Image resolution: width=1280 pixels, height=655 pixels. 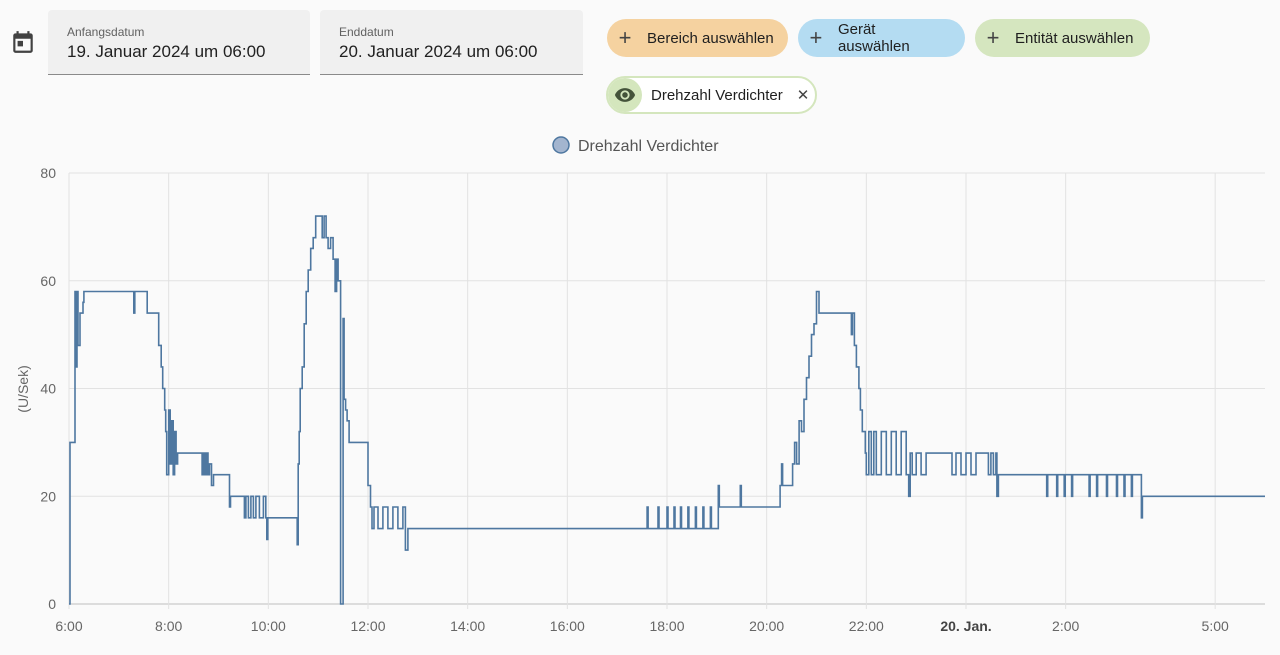 I want to click on select-device-button: + Gerät auswählen, so click(x=881, y=38).